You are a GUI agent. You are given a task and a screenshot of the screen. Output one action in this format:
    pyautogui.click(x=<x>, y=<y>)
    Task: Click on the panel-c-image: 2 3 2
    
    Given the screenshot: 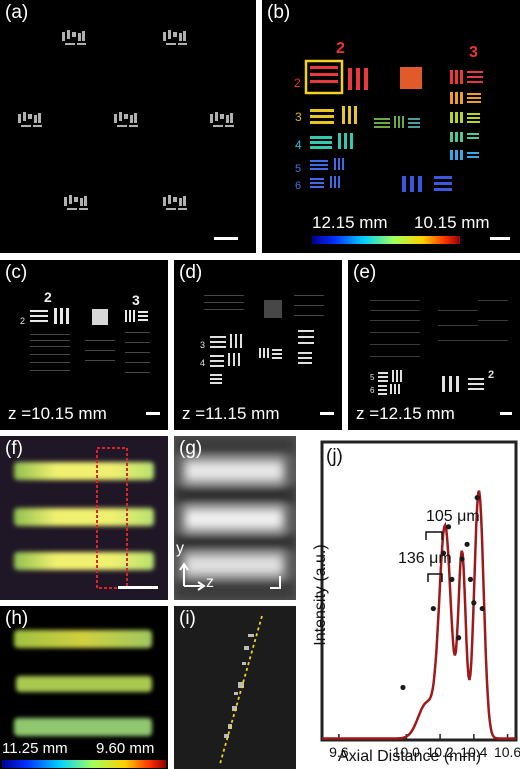 What is the action you would take?
    pyautogui.click(x=85, y=331)
    